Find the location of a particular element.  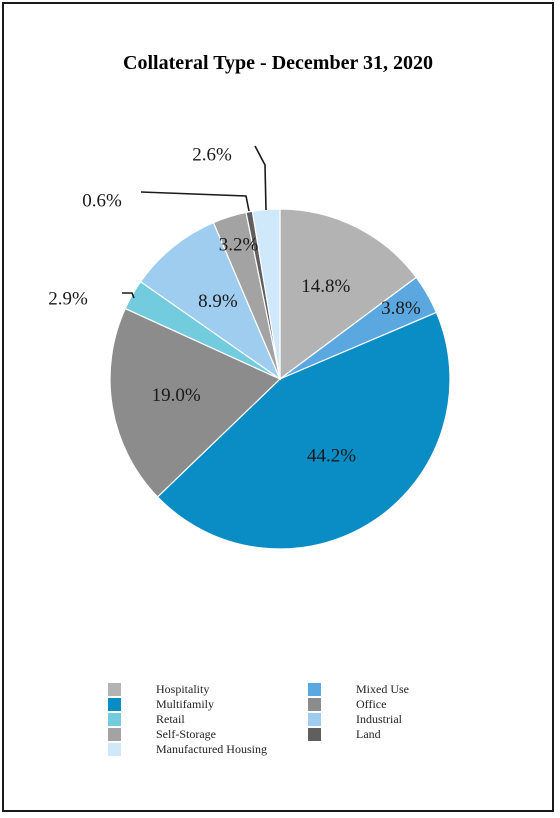

data-label-industrial: 8.9% is located at coordinates (218, 301).